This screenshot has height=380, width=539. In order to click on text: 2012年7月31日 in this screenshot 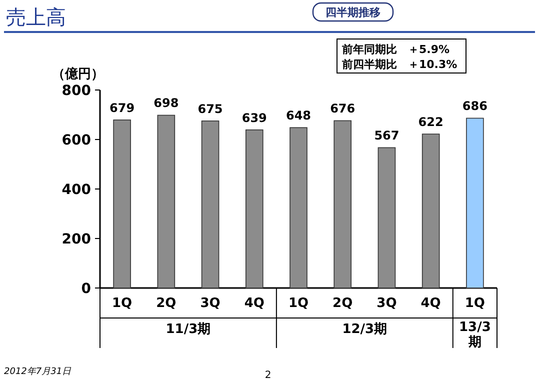, I will do `click(38, 371)`.